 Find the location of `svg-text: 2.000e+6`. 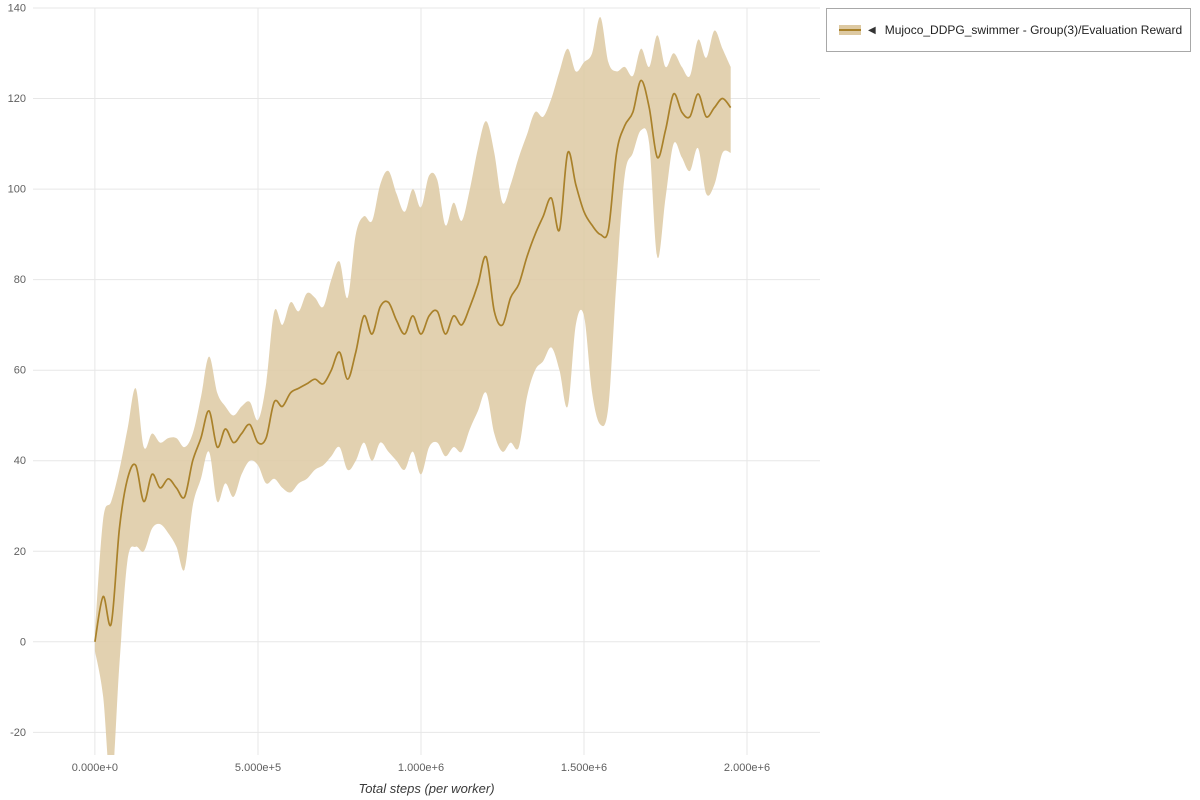

svg-text: 2.000e+6 is located at coordinates (747, 768).